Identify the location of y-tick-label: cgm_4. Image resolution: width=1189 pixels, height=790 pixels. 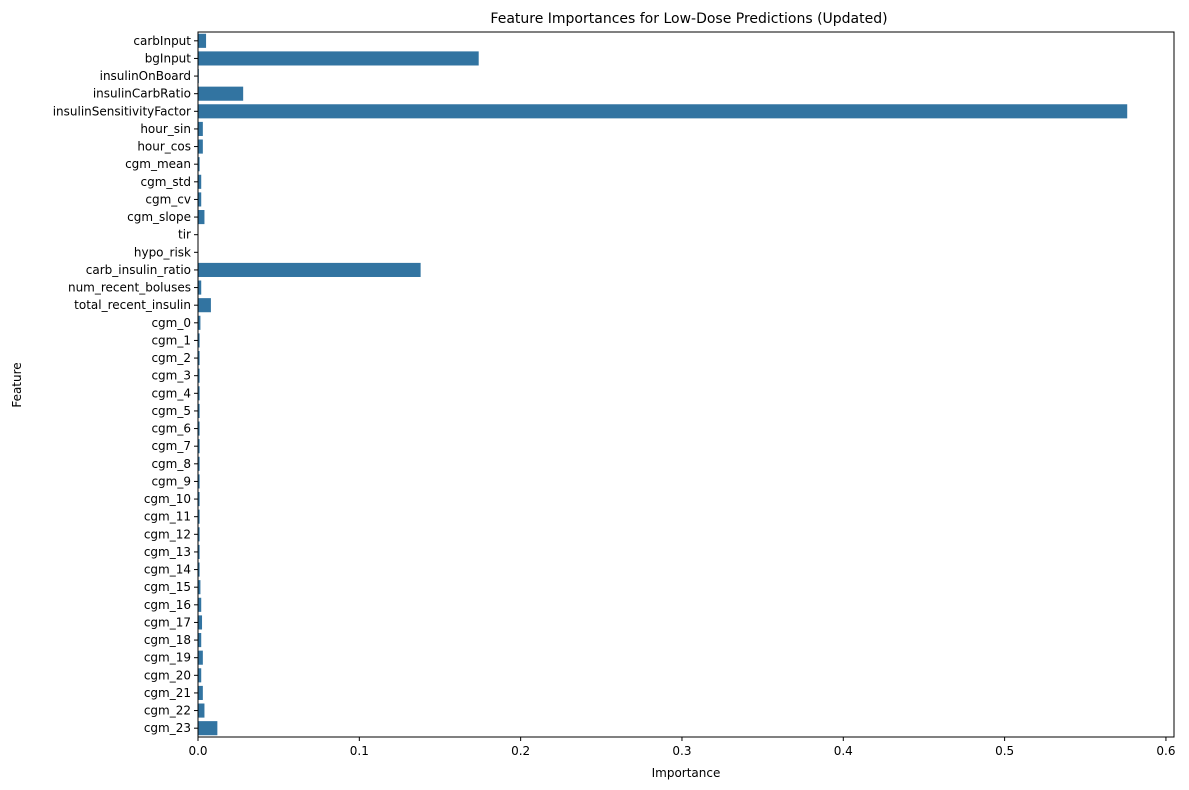
(171, 393).